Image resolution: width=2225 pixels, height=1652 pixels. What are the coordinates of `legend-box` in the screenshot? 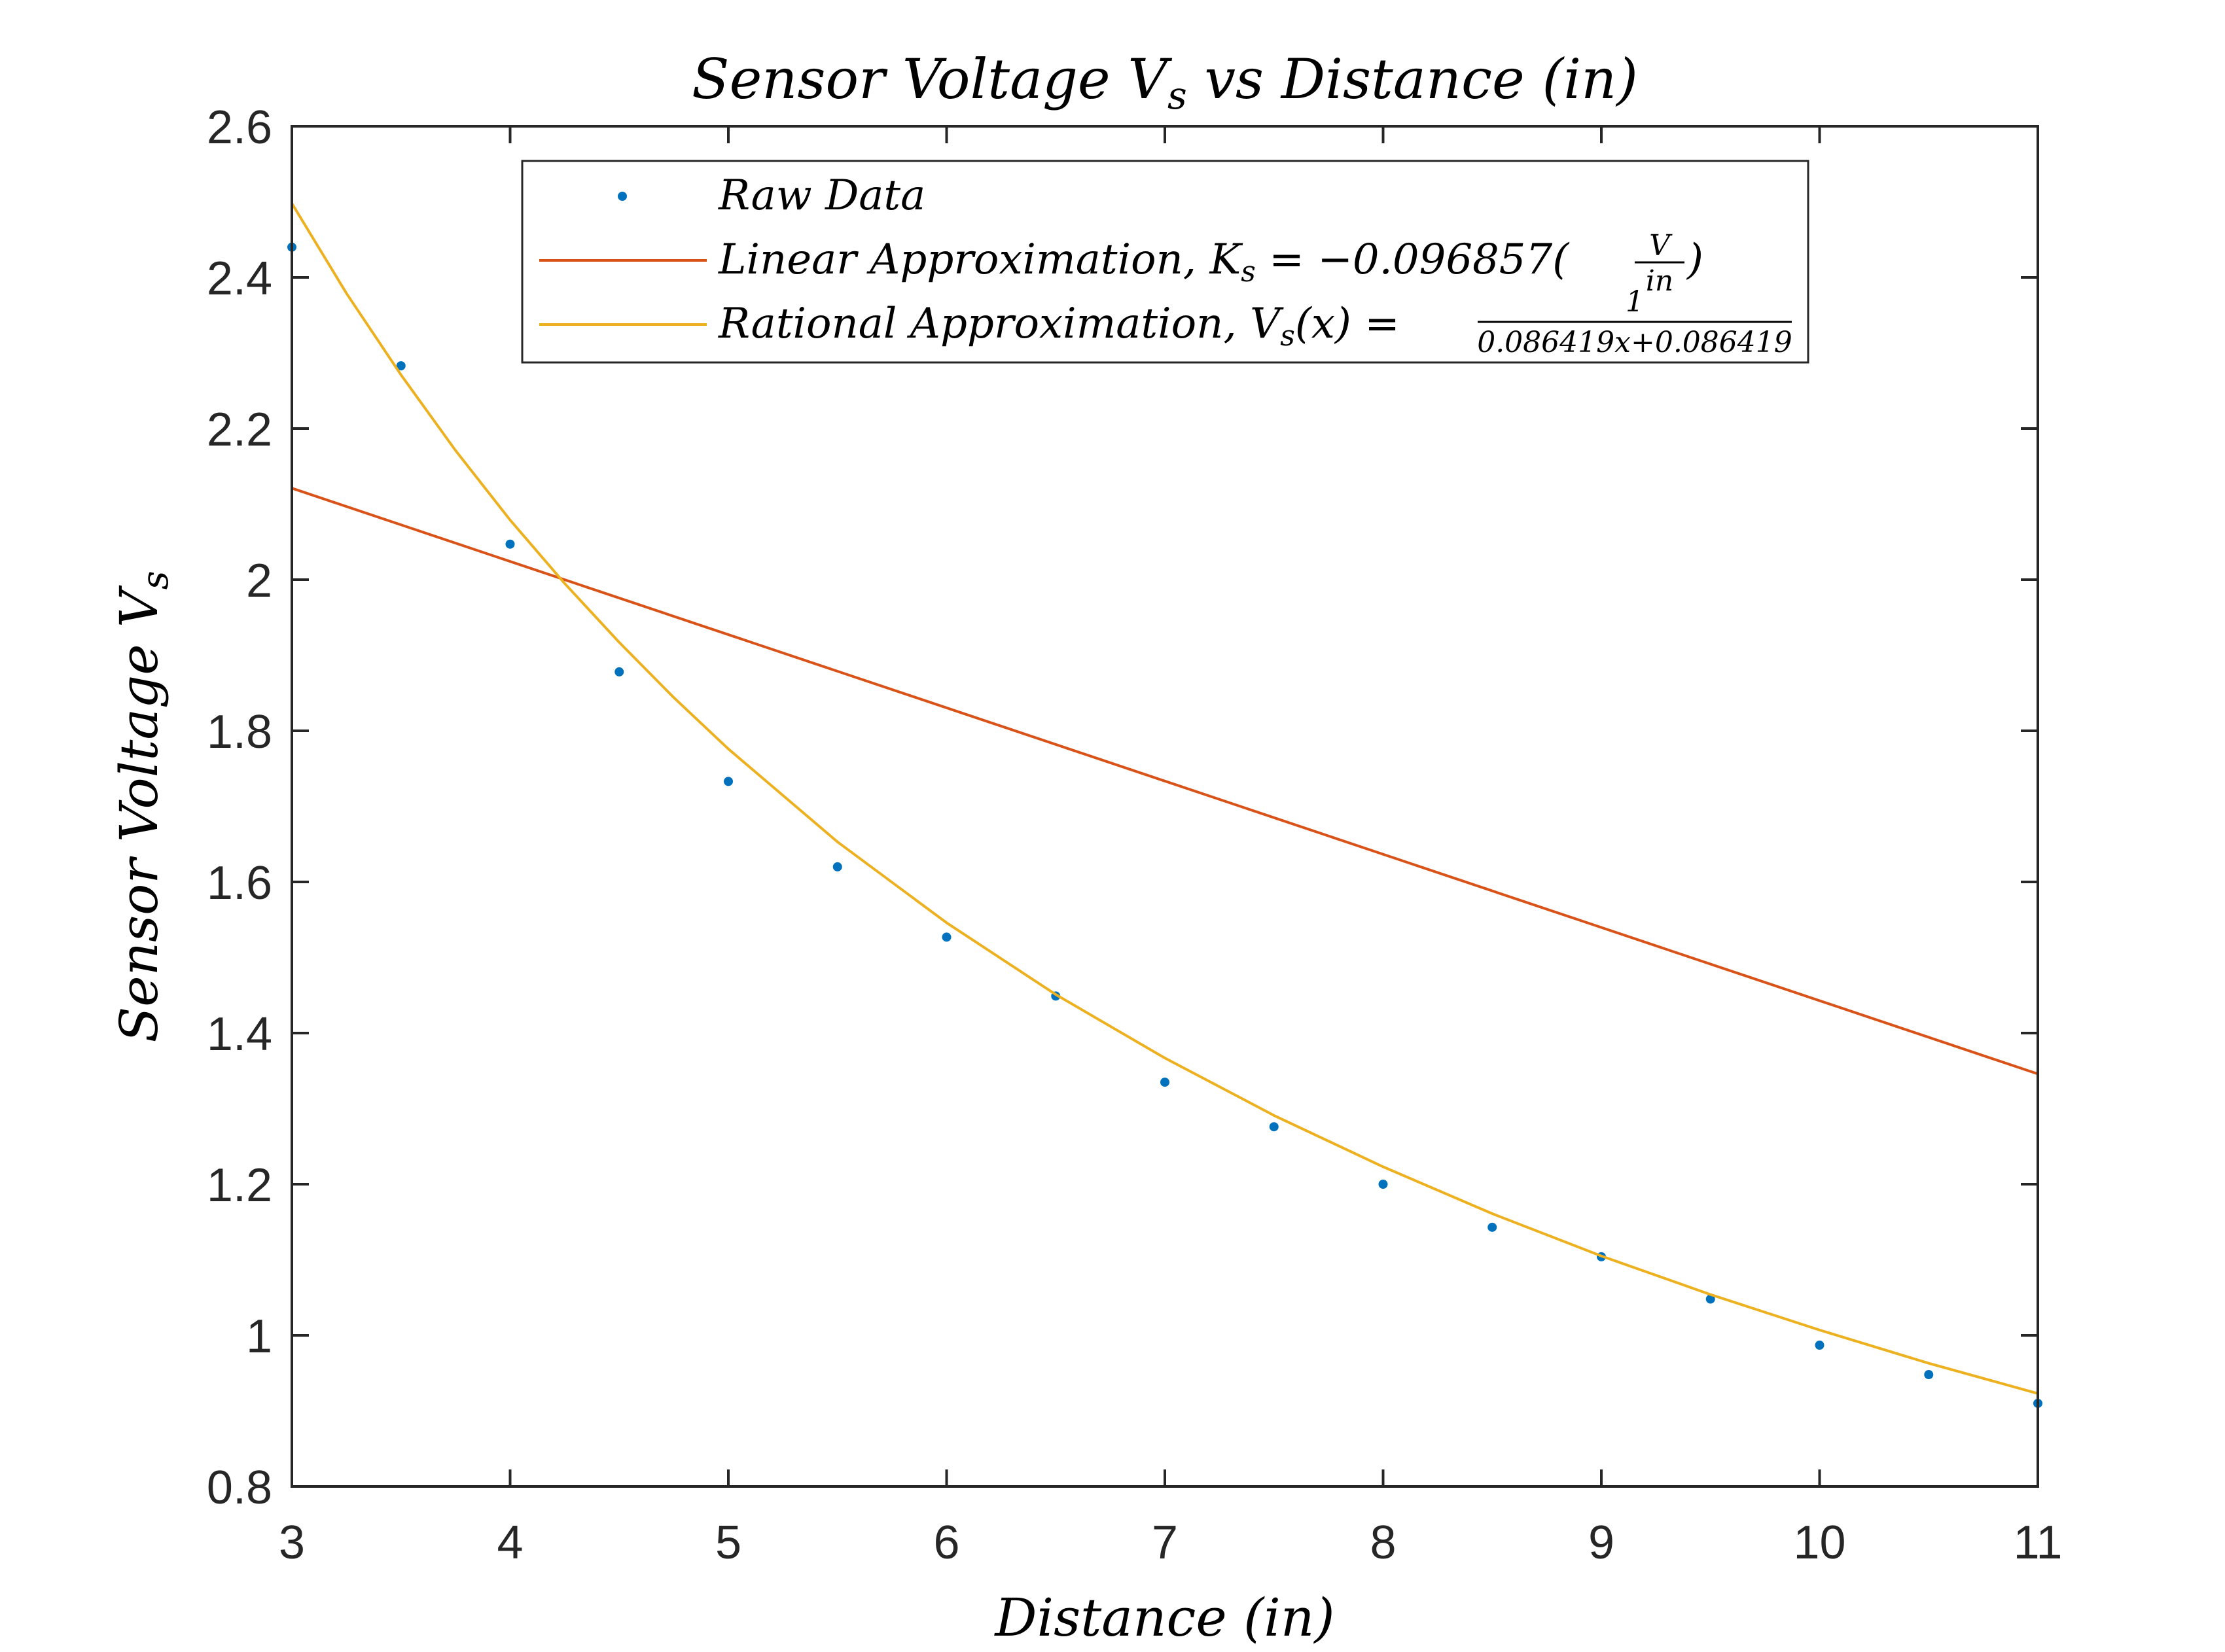 It's located at (1165, 262).